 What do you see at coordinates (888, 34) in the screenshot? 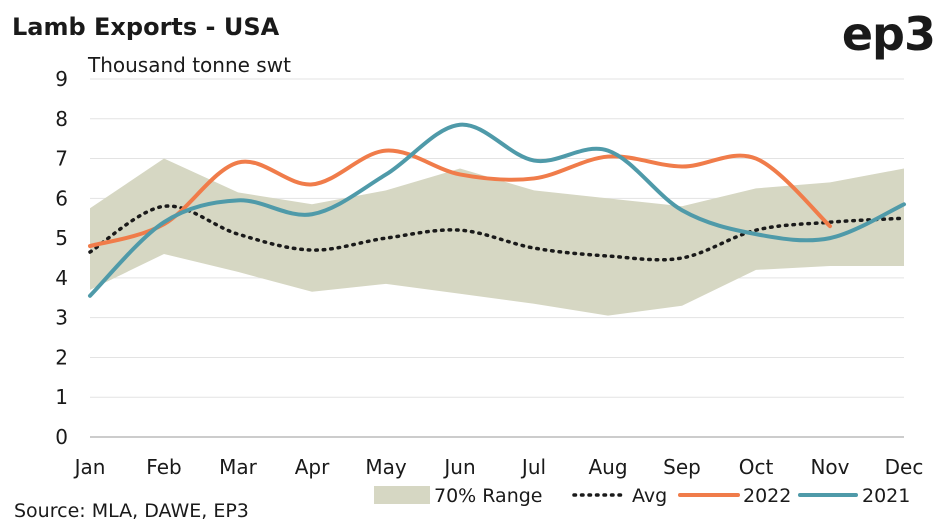
I see `ep3-logo: ep3` at bounding box center [888, 34].